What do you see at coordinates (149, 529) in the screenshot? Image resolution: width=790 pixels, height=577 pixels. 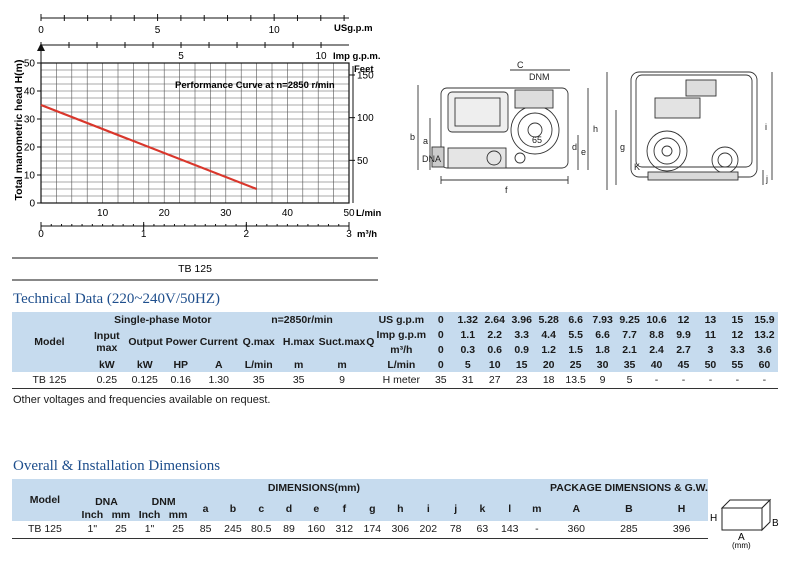 I see `dnm-inch-value: 1"` at bounding box center [149, 529].